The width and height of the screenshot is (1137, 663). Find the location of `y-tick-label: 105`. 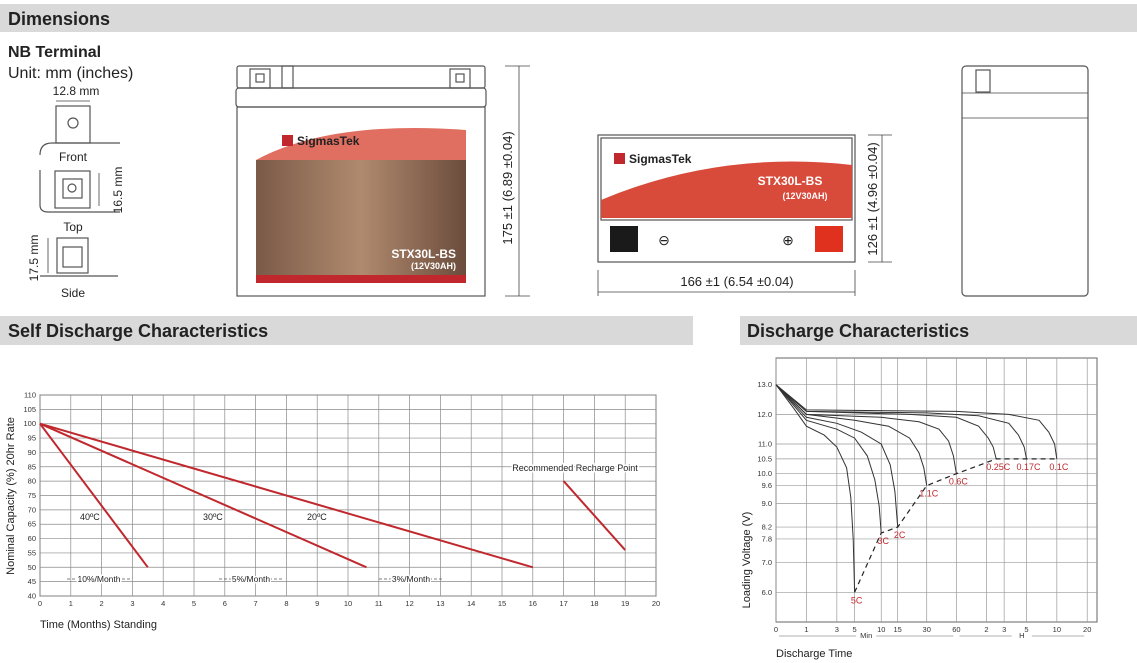

y-tick-label: 105 is located at coordinates (29, 409).